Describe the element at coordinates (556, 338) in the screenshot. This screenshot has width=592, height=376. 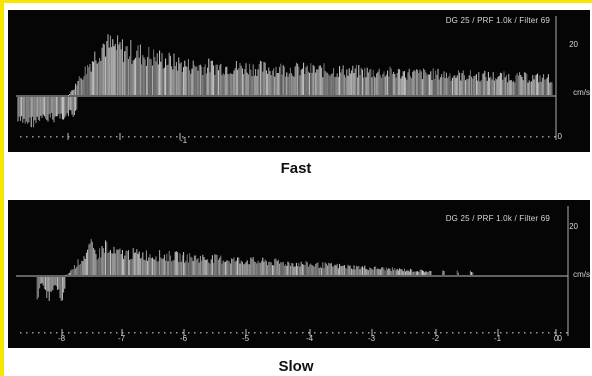
I see `time-label-slow: 0` at that location.